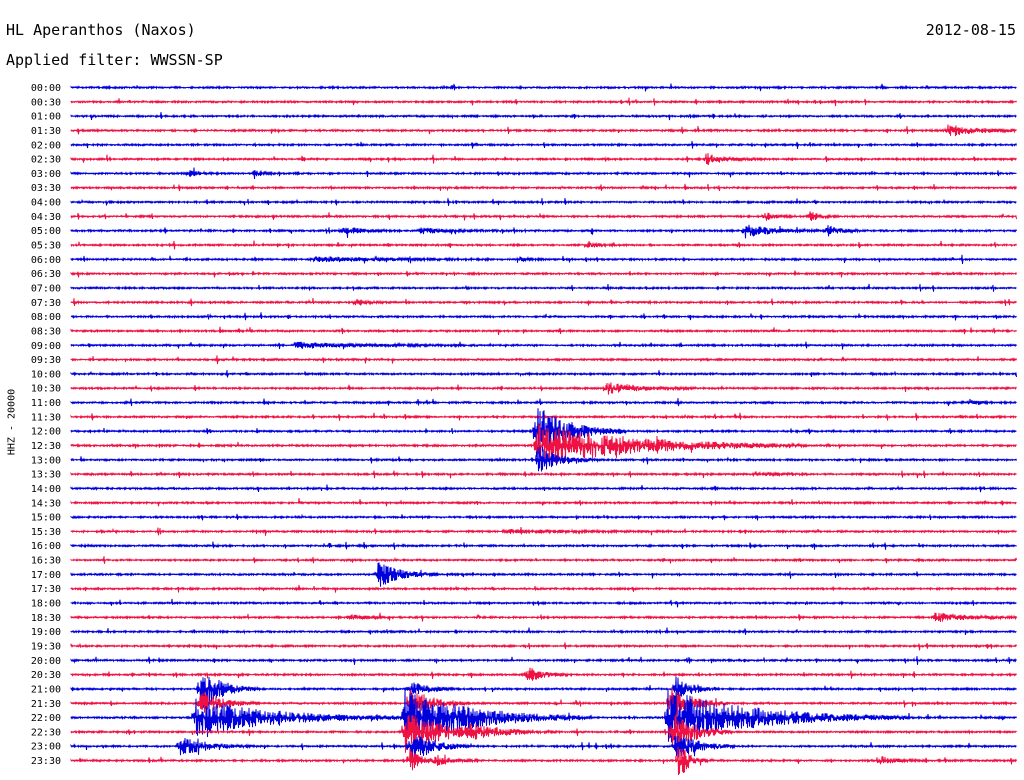 The width and height of the screenshot is (1024, 780). I want to click on time-label: 10:30, so click(46, 389).